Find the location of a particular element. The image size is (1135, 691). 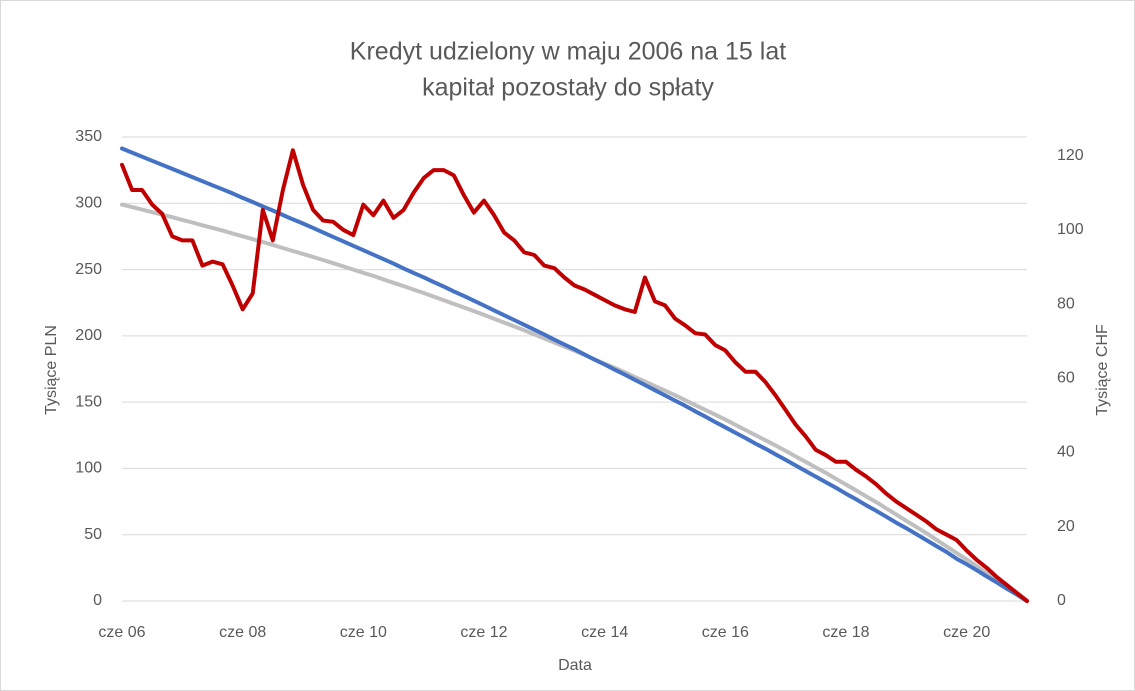

y-tick-label: 300 is located at coordinates (88, 203).